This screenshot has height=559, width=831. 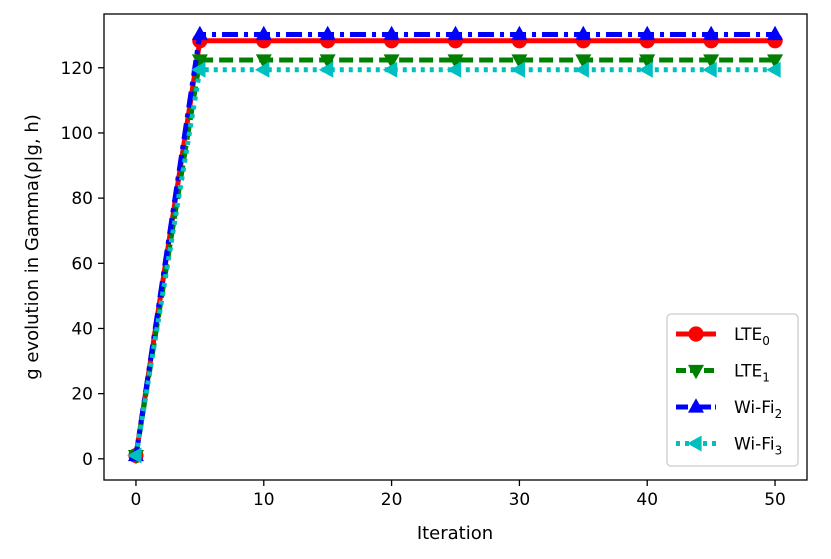 What do you see at coordinates (392, 500) in the screenshot?
I see `x-tick-label: 20` at bounding box center [392, 500].